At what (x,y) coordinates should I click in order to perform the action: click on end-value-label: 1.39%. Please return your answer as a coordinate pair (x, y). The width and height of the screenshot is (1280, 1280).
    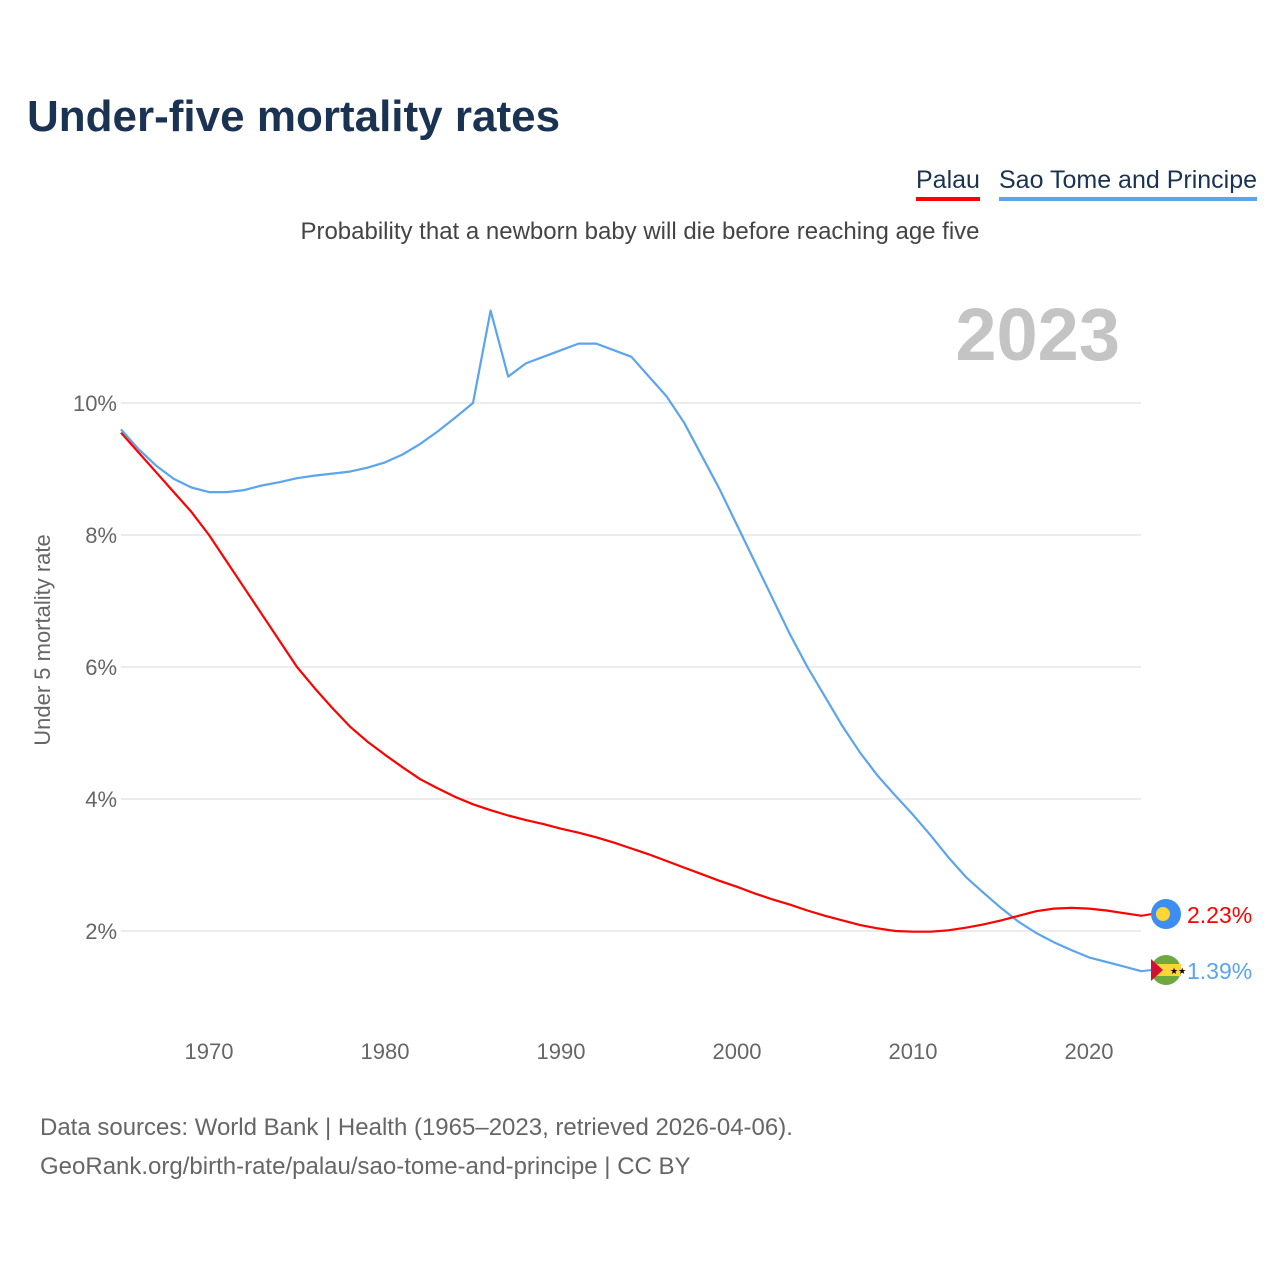
    Looking at the image, I should click on (1219, 971).